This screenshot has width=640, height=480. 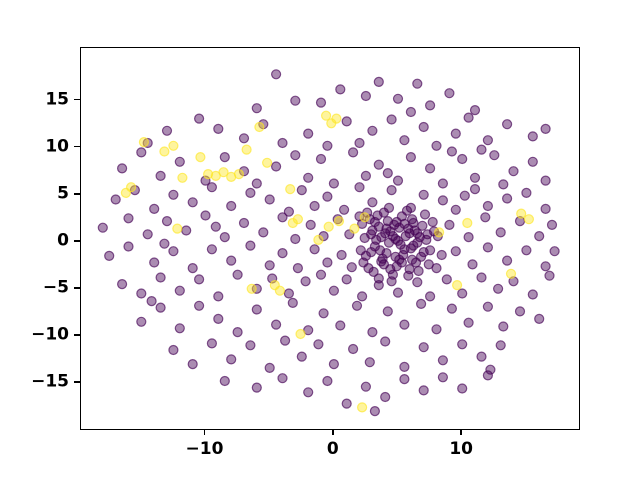 What do you see at coordinates (461, 449) in the screenshot?
I see `x-tick-label: 10` at bounding box center [461, 449].